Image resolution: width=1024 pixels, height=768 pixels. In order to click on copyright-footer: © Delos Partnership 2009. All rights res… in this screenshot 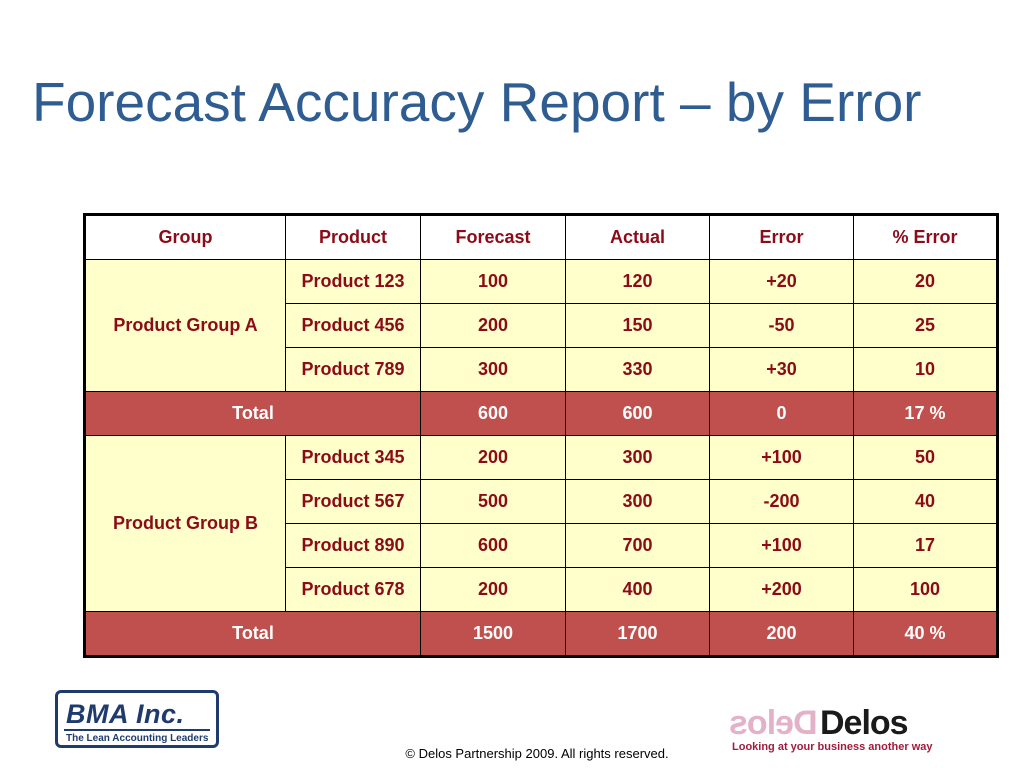, I will do `click(537, 753)`.